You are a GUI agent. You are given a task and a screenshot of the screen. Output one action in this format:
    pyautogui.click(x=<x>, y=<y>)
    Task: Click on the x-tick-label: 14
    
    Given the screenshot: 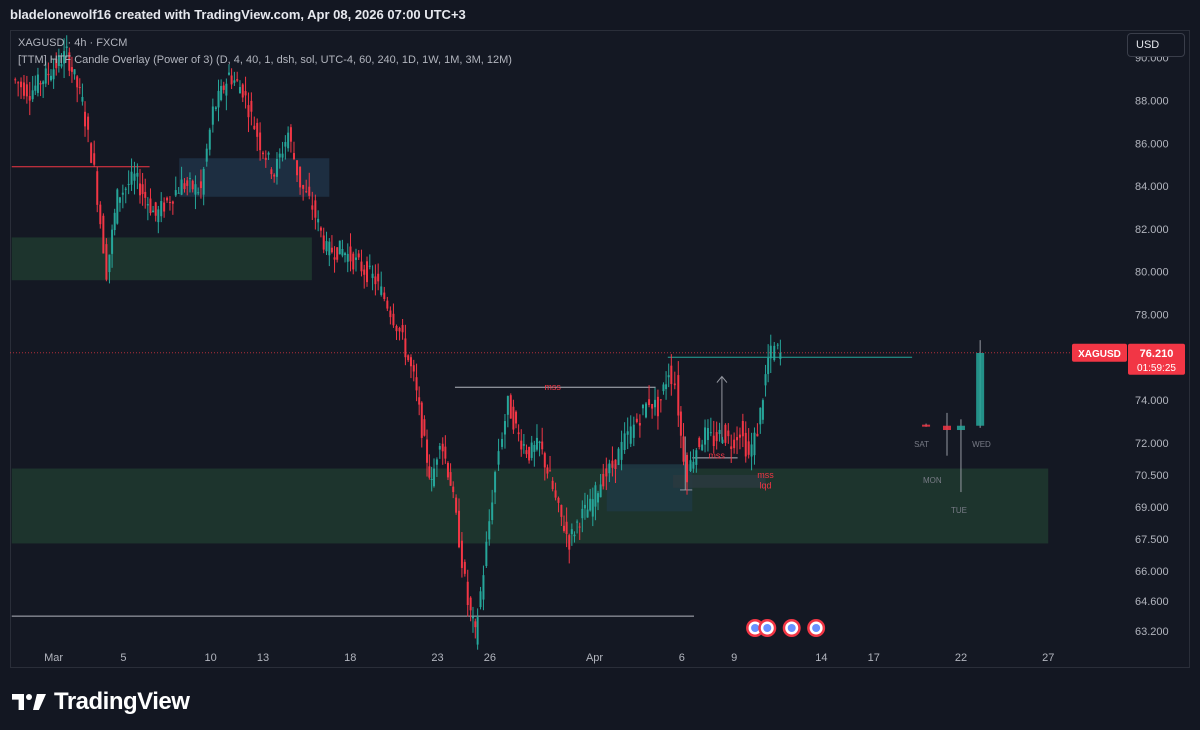 What is the action you would take?
    pyautogui.click(x=821, y=658)
    